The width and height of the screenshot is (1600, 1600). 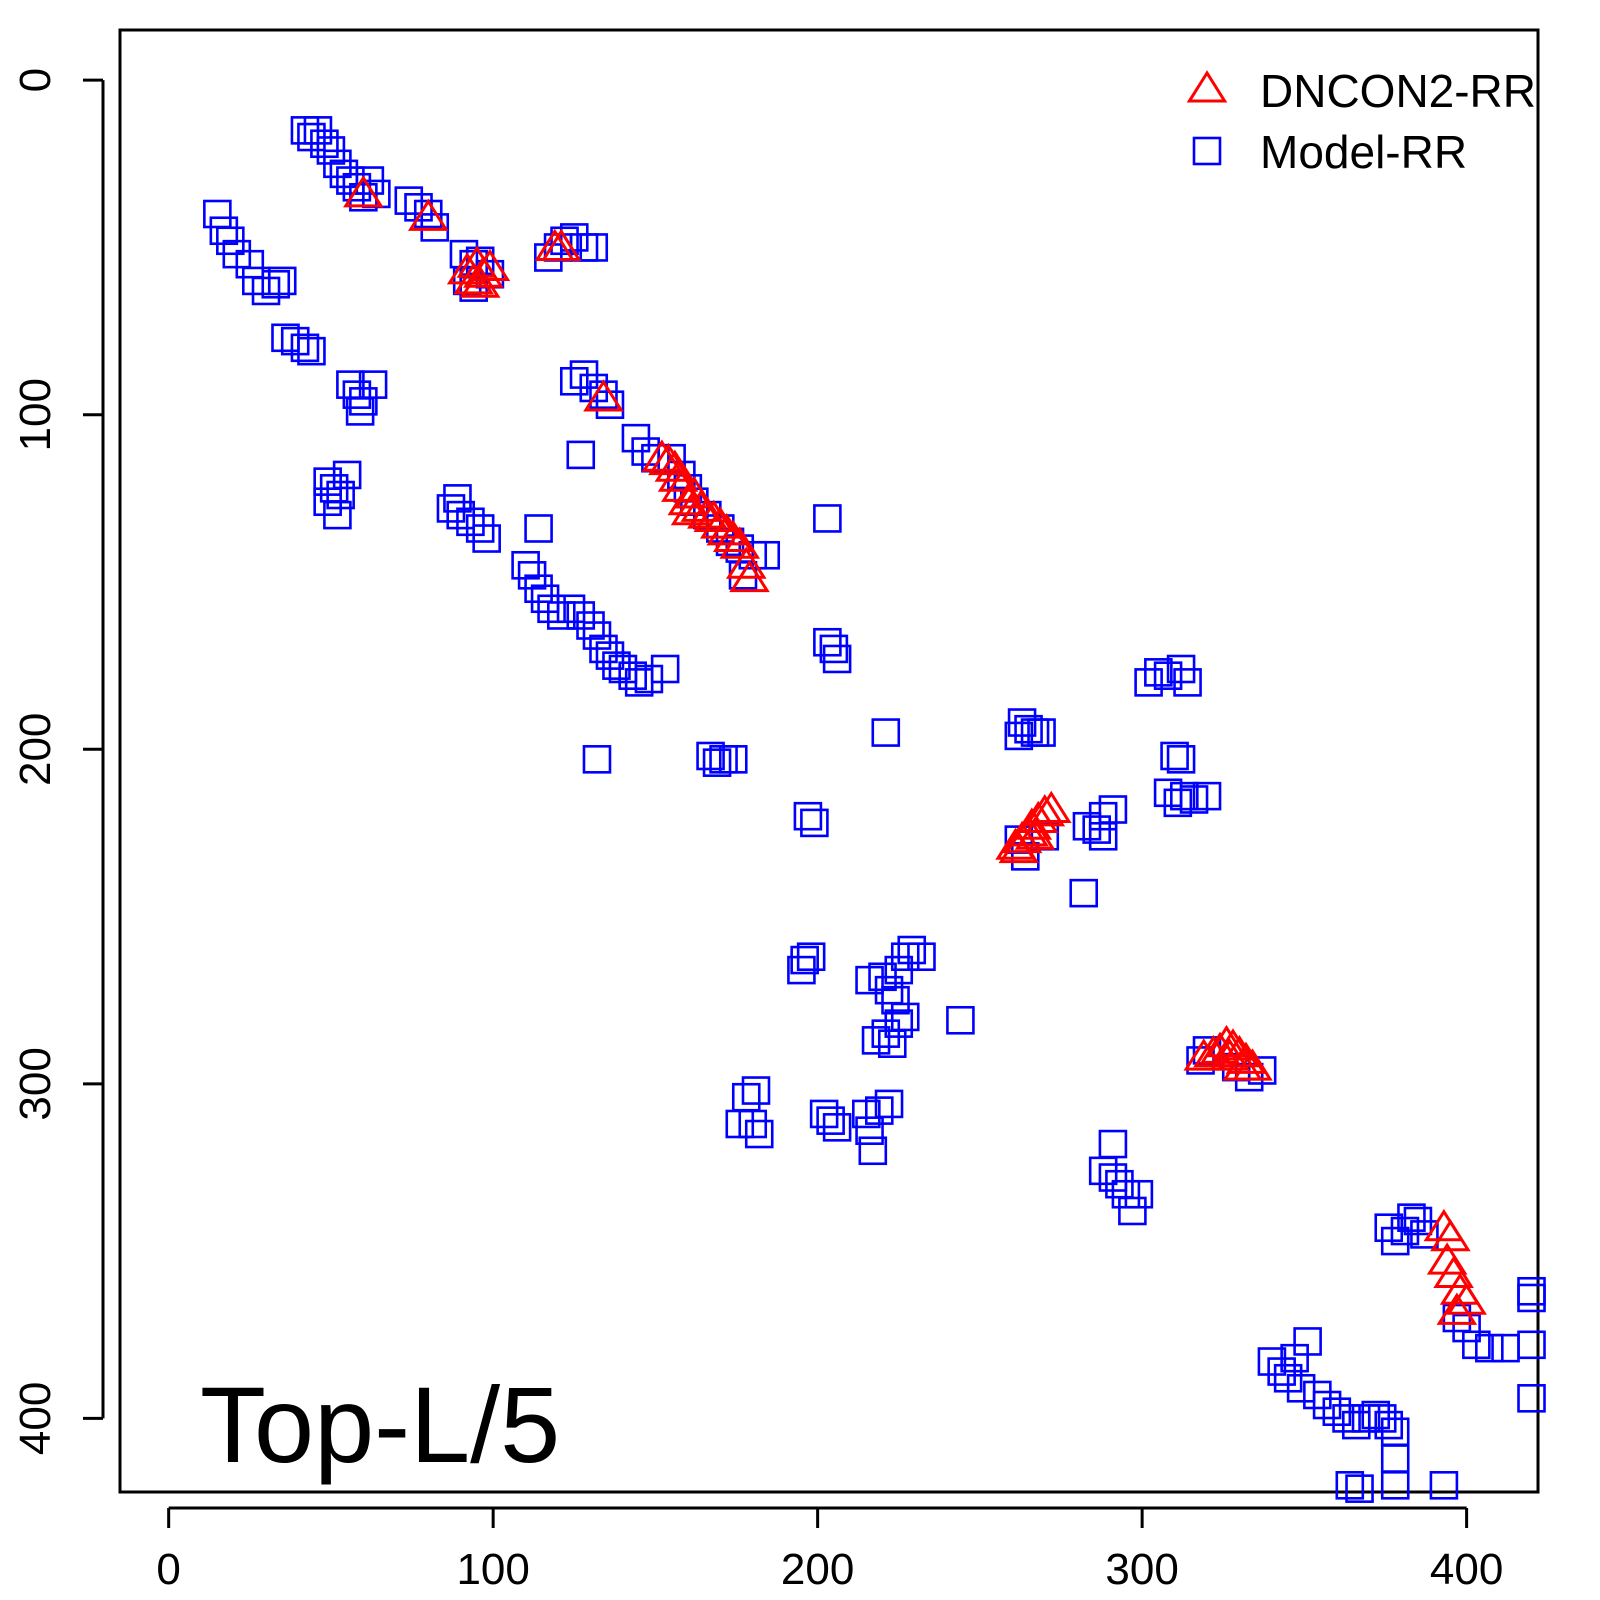 I want to click on x-tick-label: 300, so click(x=1141, y=1569).